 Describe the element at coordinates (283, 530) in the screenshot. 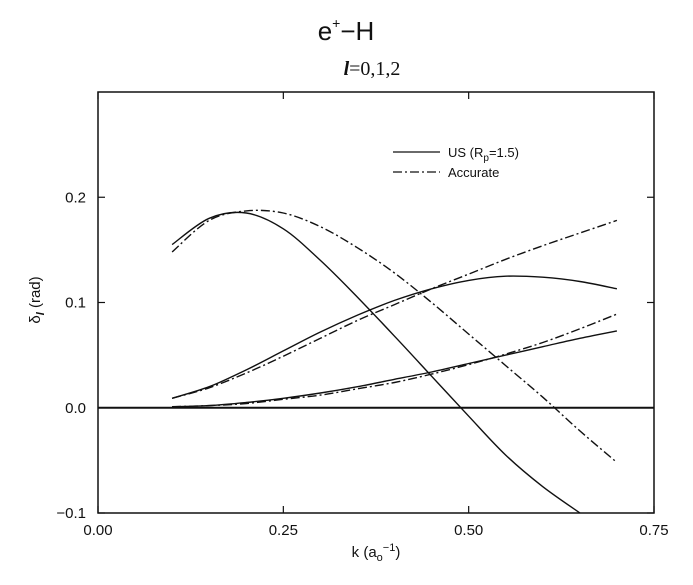

I see `x-tick-label: 0.25` at that location.